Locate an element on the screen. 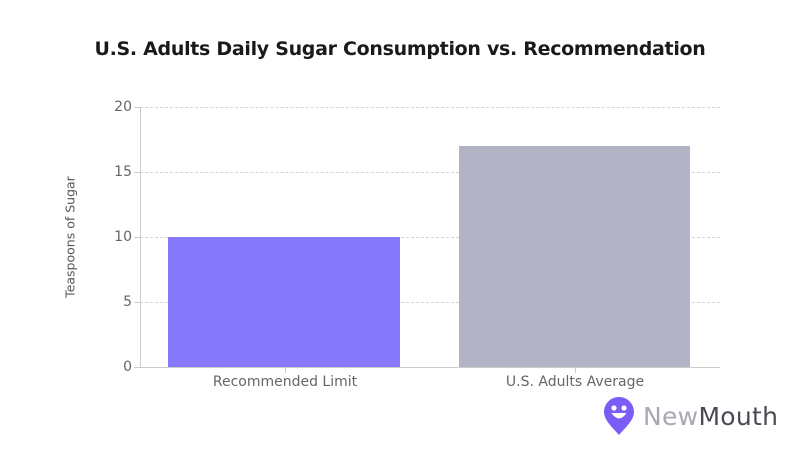 The height and width of the screenshot is (470, 800). x-tick-label: Recommended Limit is located at coordinates (285, 382).